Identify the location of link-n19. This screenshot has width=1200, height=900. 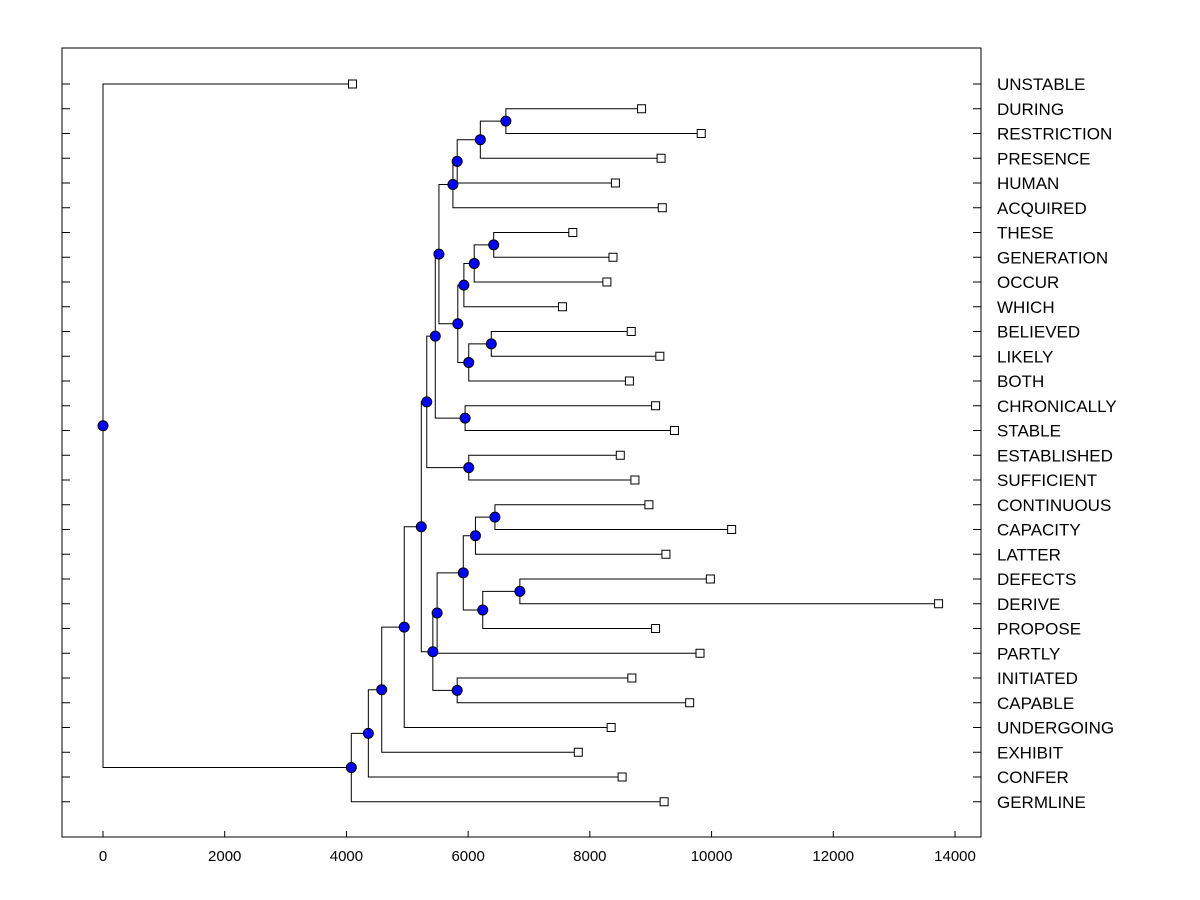
(569, 609).